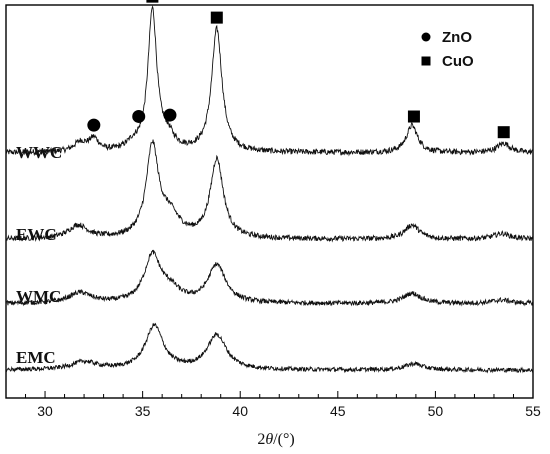 The image size is (550, 454). What do you see at coordinates (240, 411) in the screenshot?
I see `x-tick-label: 40` at bounding box center [240, 411].